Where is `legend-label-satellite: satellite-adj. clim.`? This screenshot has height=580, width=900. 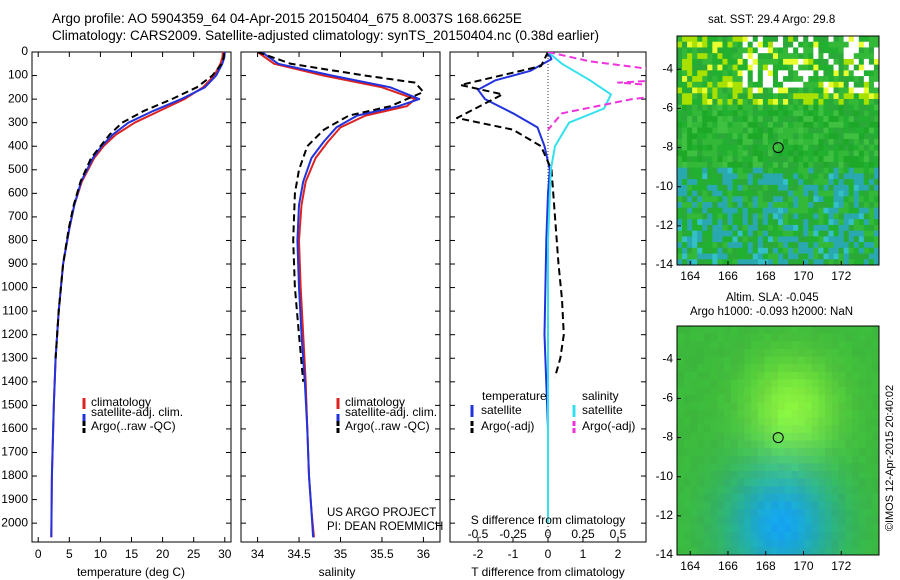
legend-label-satellite: satellite-adj. clim. is located at coordinates (137, 412).